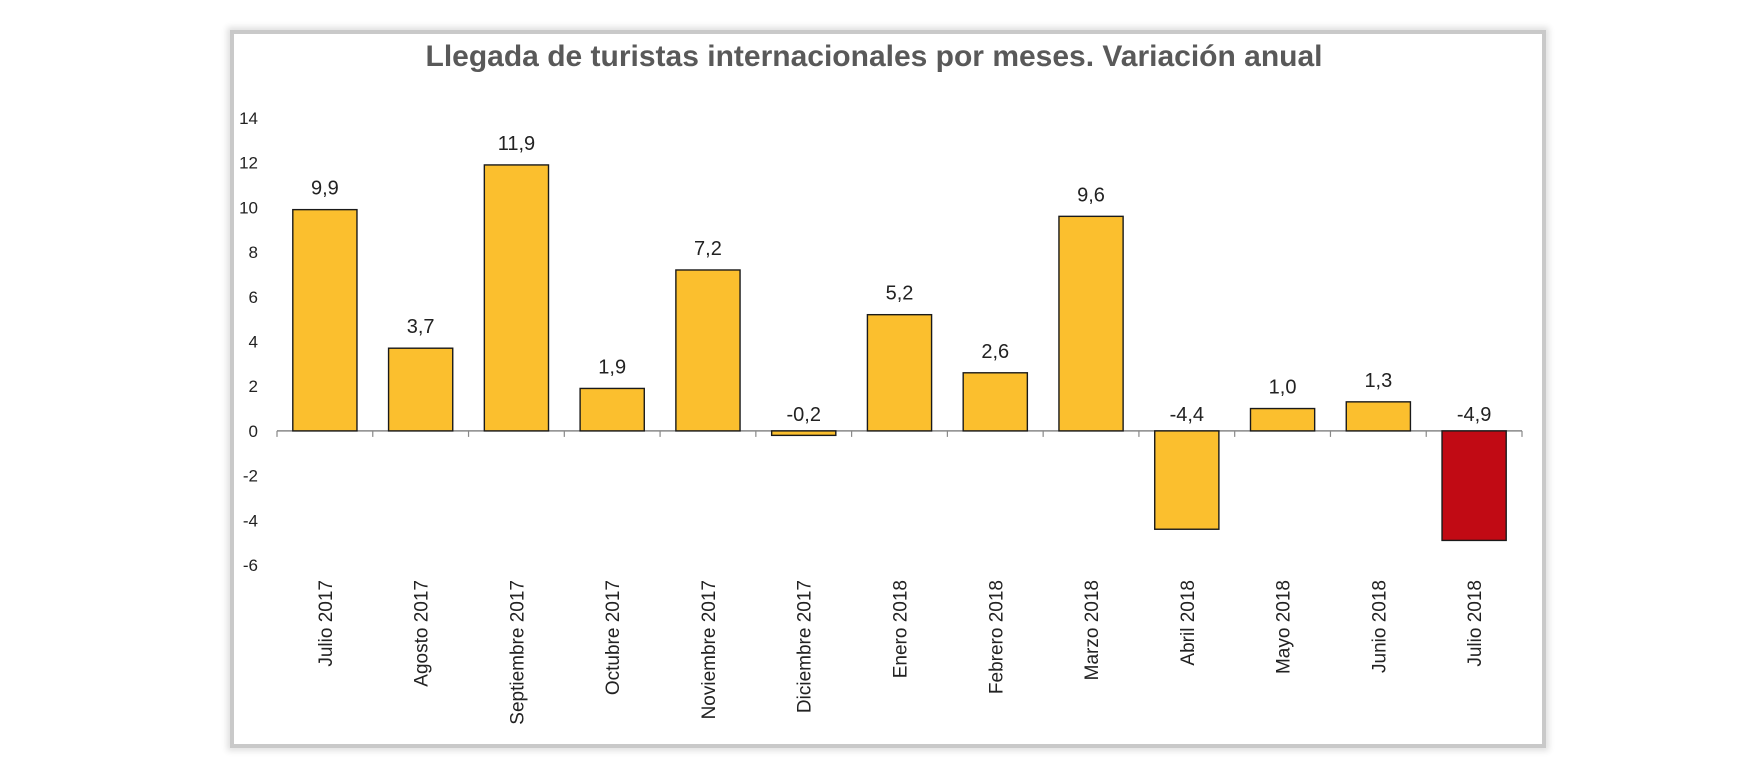  What do you see at coordinates (1188, 623) in the screenshot?
I see `x-tick-label: Abril 2018` at bounding box center [1188, 623].